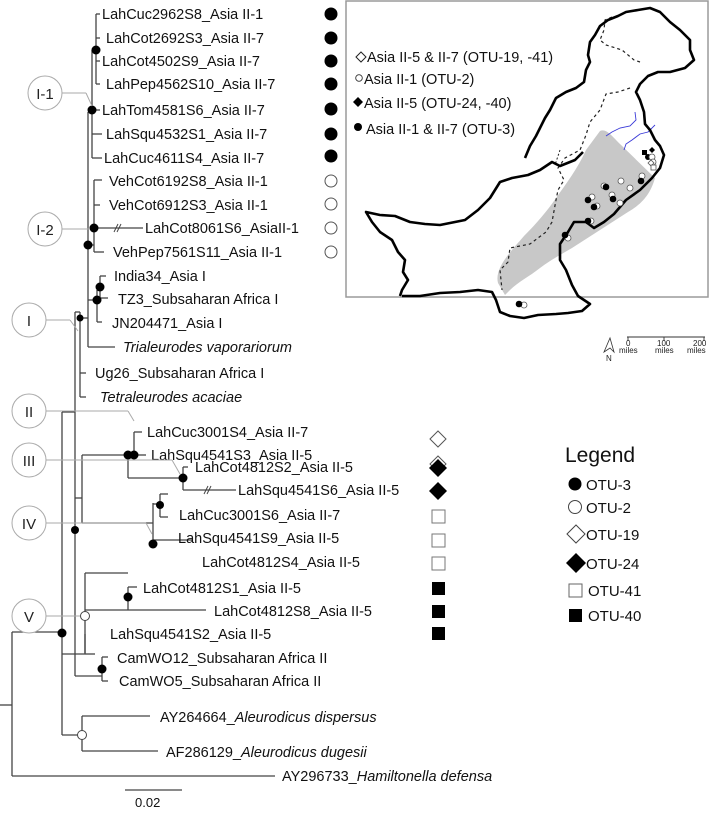 The width and height of the screenshot is (709, 815). What do you see at coordinates (387, 777) in the screenshot?
I see `taxon-label: AY296733_Hamiltonella defensa` at bounding box center [387, 777].